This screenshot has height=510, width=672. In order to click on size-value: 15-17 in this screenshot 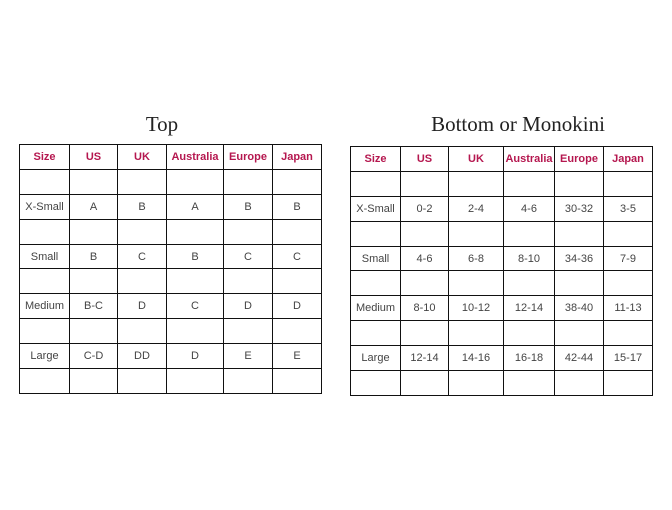, I will do `click(628, 358)`.